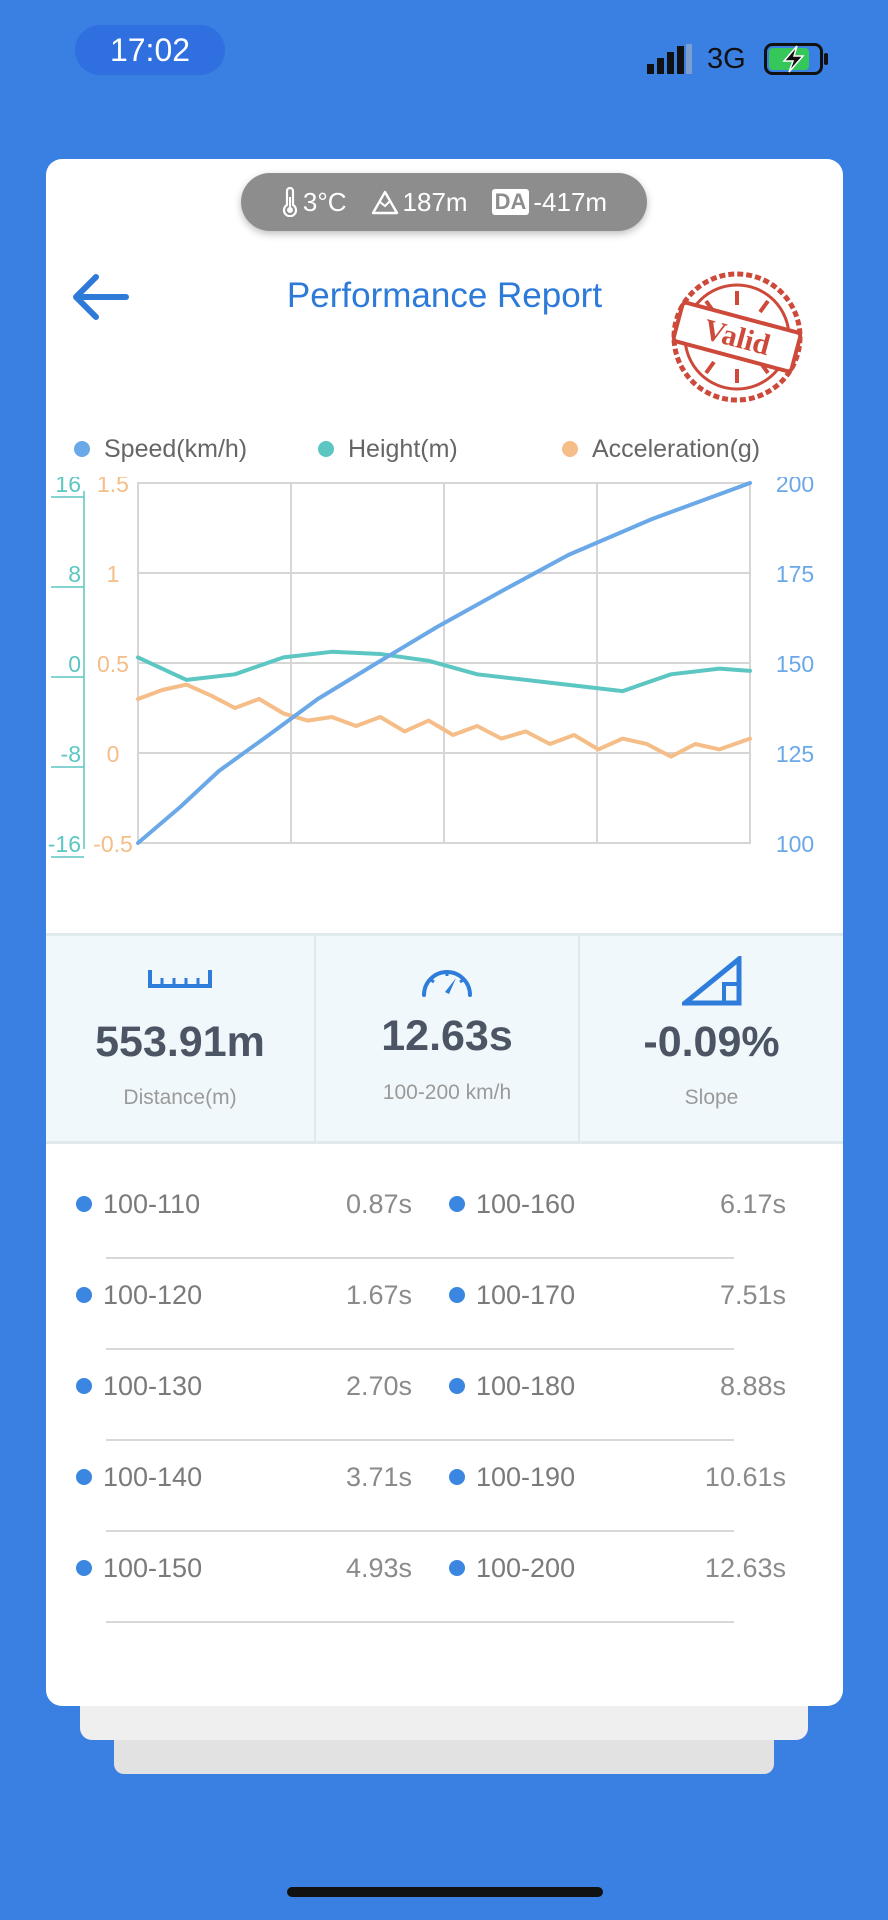 Image resolution: width=888 pixels, height=1920 pixels. I want to click on temperature-item: 3°C, so click(314, 202).